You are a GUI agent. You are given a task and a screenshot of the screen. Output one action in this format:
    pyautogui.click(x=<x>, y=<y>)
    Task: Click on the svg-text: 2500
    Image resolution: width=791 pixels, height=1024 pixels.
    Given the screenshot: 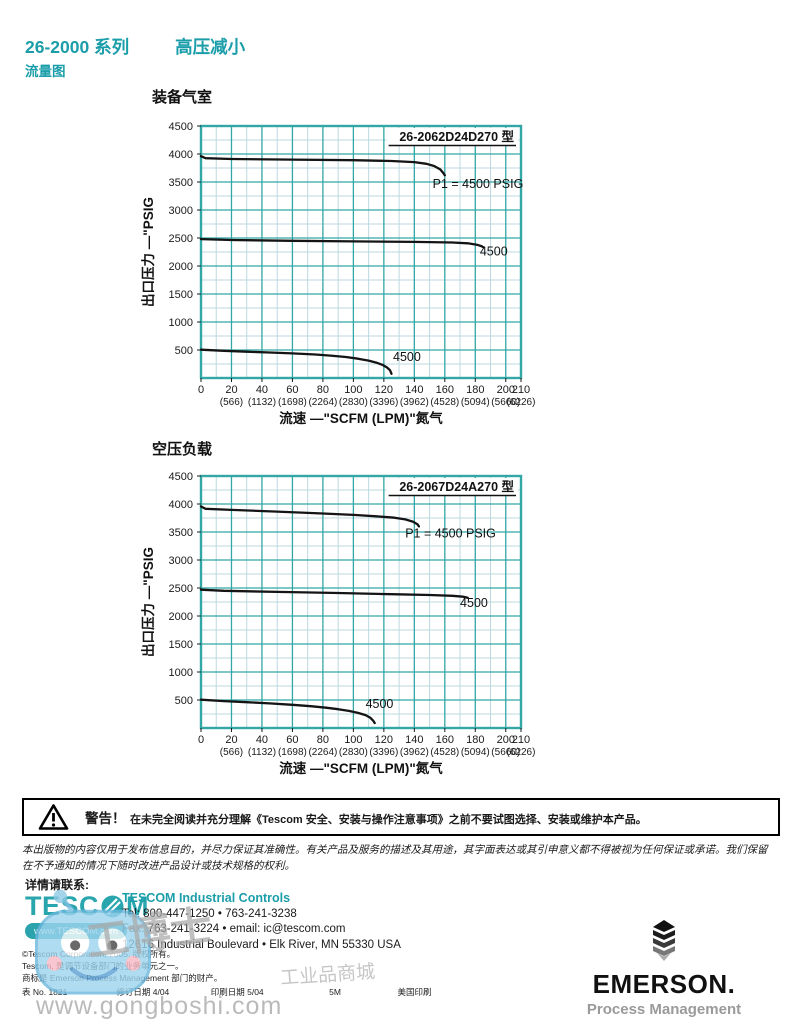 What is the action you would take?
    pyautogui.click(x=181, y=589)
    